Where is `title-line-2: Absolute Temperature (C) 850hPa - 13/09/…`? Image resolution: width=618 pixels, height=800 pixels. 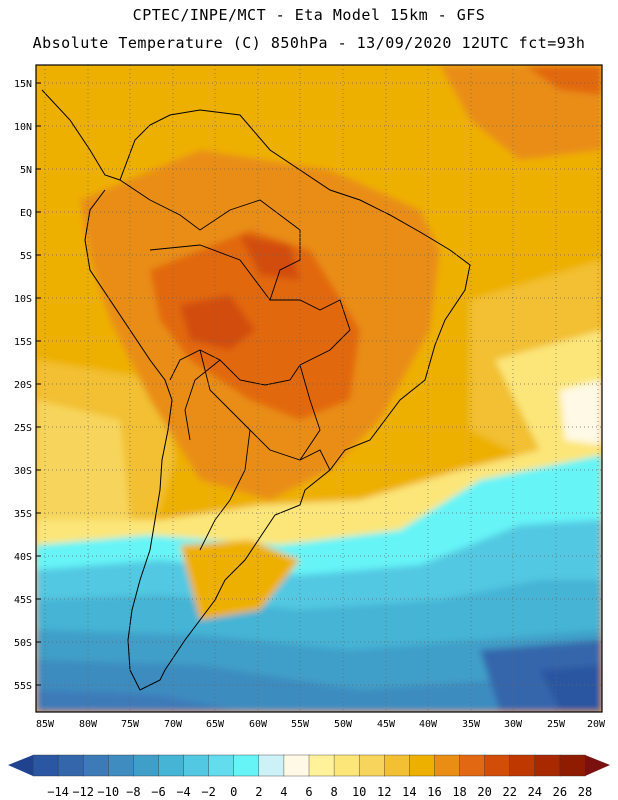
title-line-2: Absolute Temperature (C) 850hPa - 13/09/… is located at coordinates (309, 43).